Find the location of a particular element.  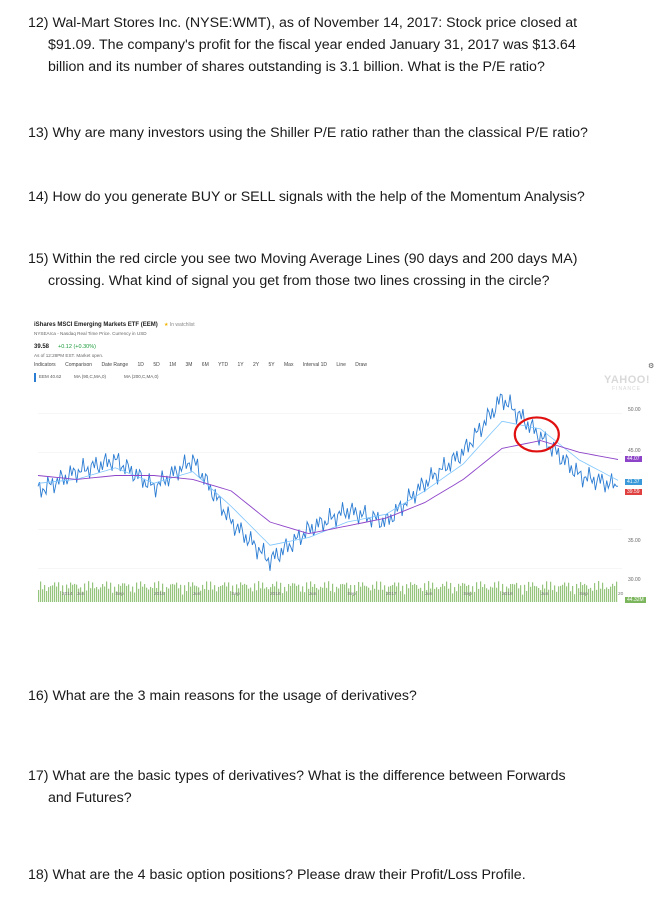

series-line-ma90 is located at coordinates (328, 483).